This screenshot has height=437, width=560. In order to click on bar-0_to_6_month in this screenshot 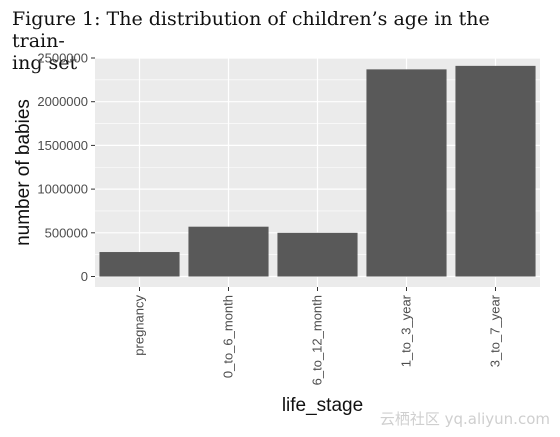, I will do `click(228, 251)`.